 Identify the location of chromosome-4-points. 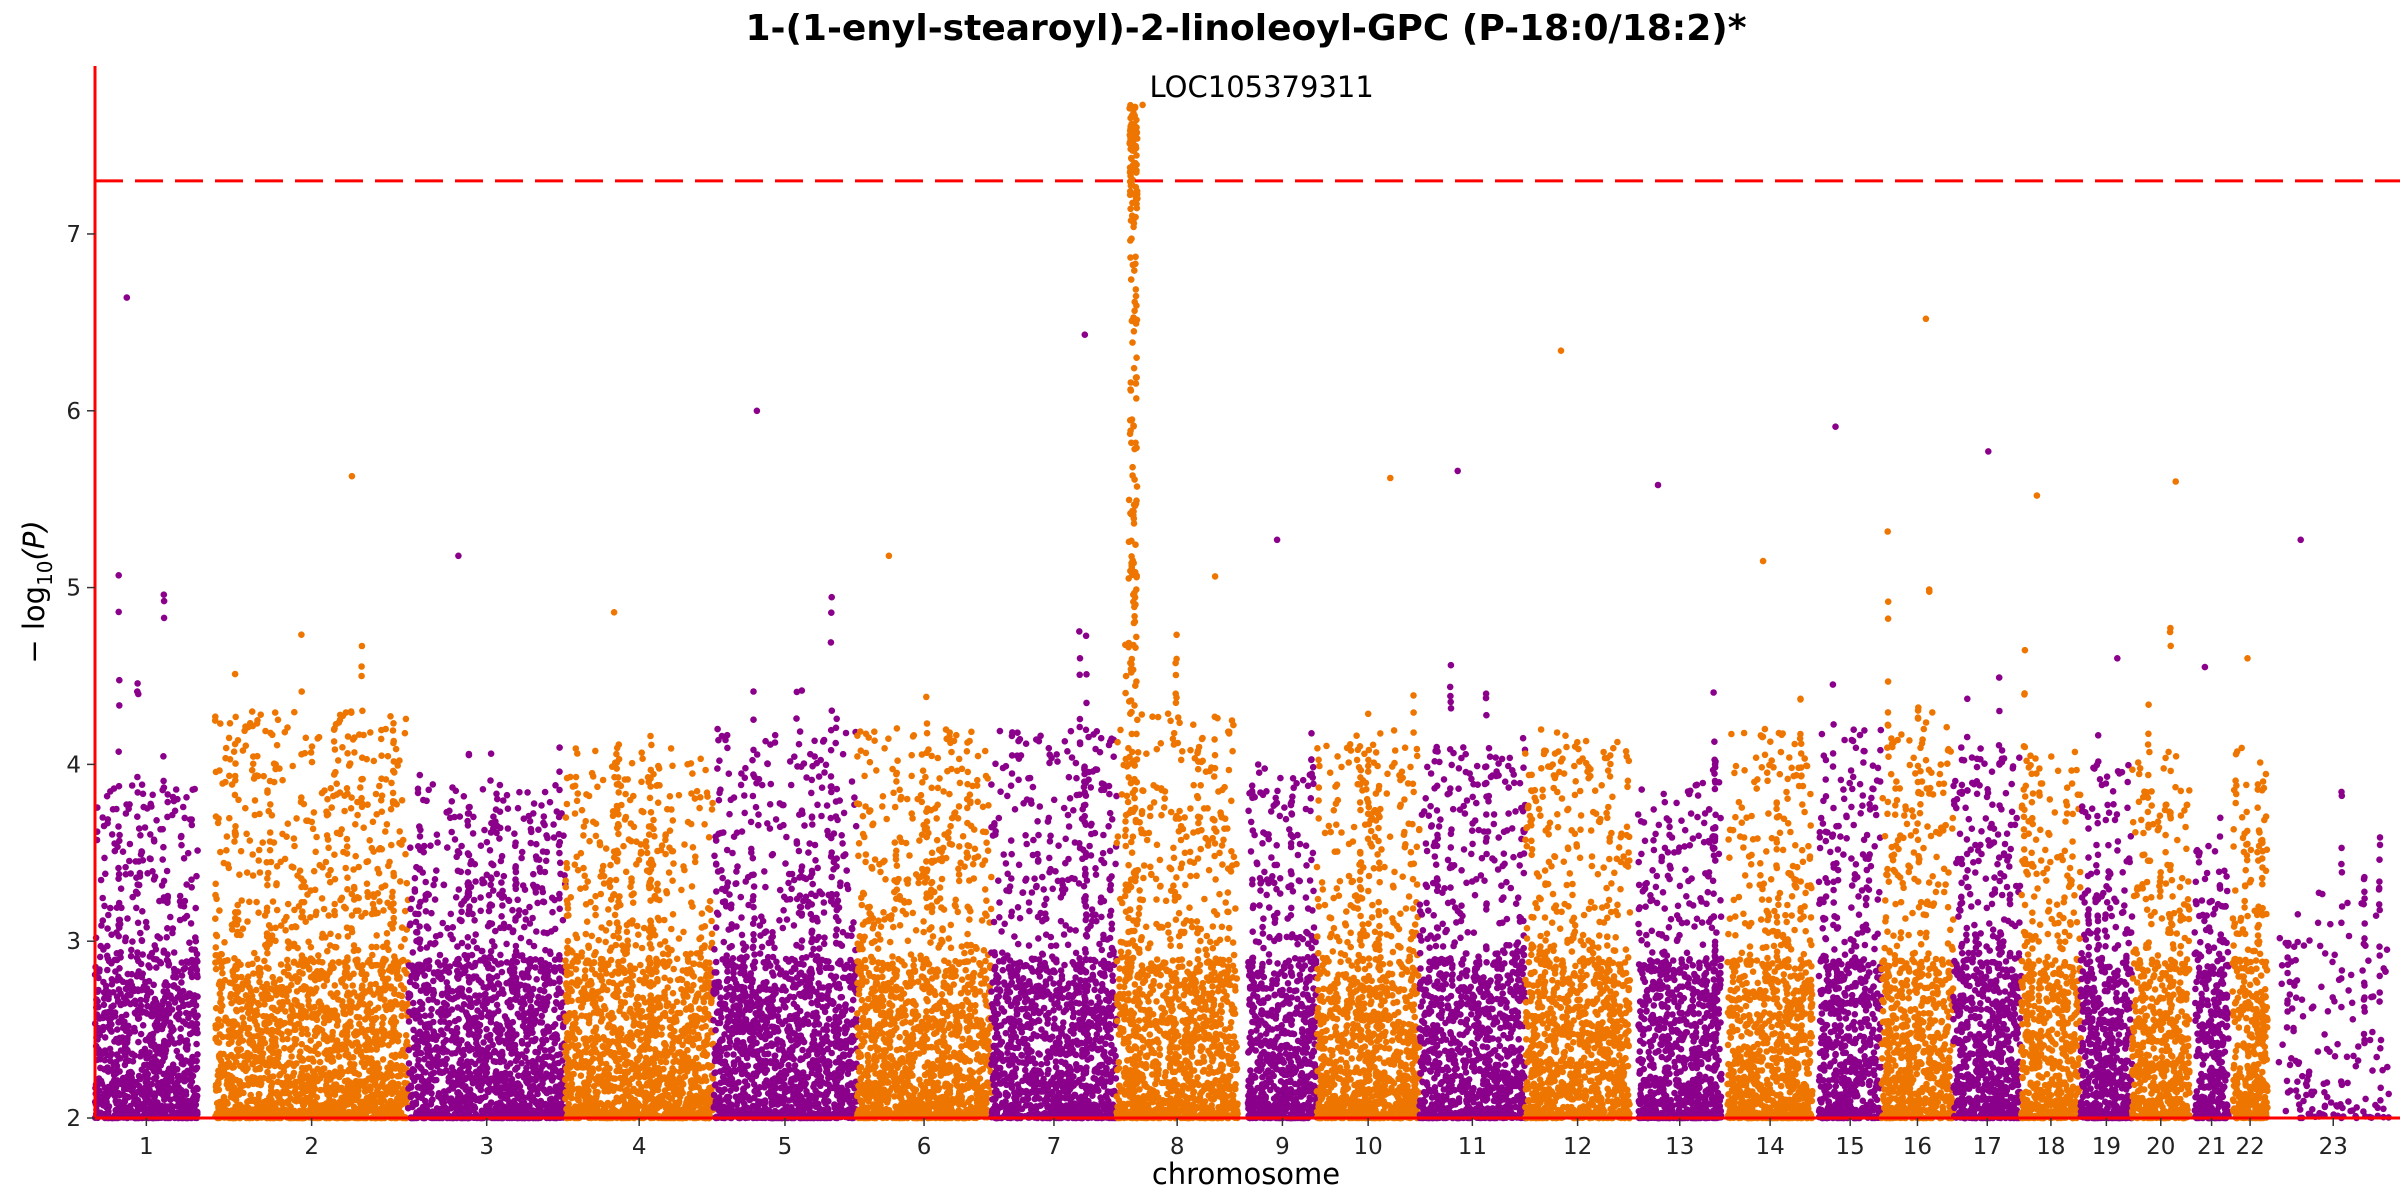
(639, 865).